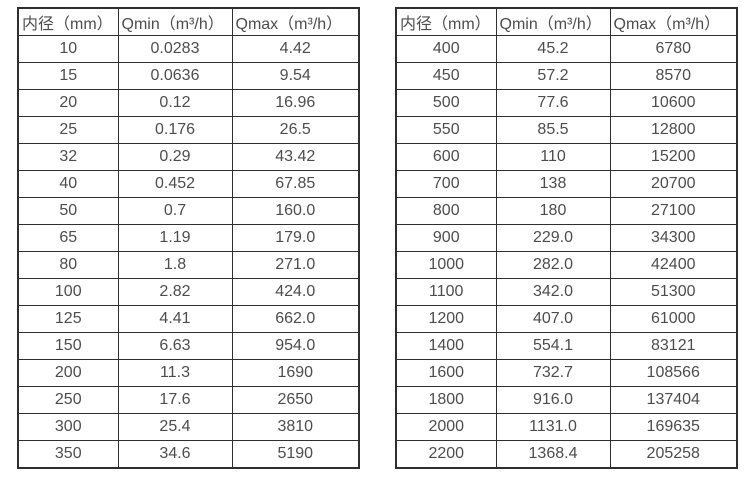 The height and width of the screenshot is (483, 750). Describe the element at coordinates (295, 238) in the screenshot. I see `cell-qmax: 179.0` at that location.